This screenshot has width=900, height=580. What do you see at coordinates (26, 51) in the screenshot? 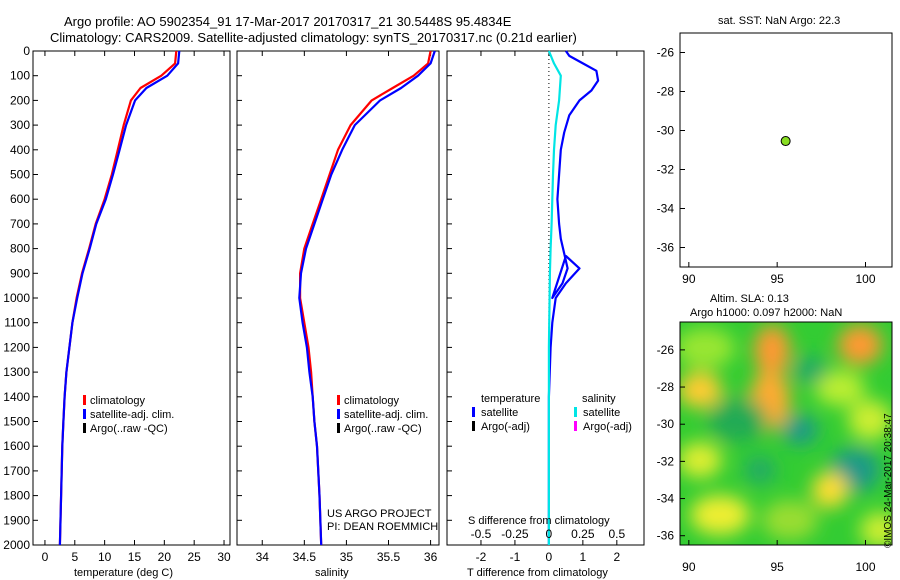
I see `y-tick-label: 0` at bounding box center [26, 51].